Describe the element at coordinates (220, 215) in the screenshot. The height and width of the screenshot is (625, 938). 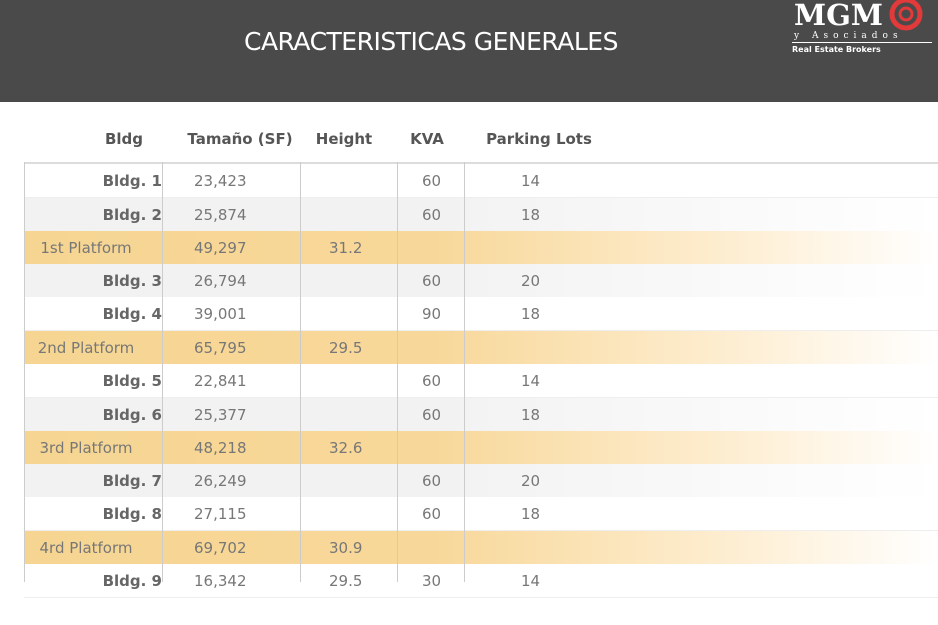
I see `cell-size: 25,874` at that location.